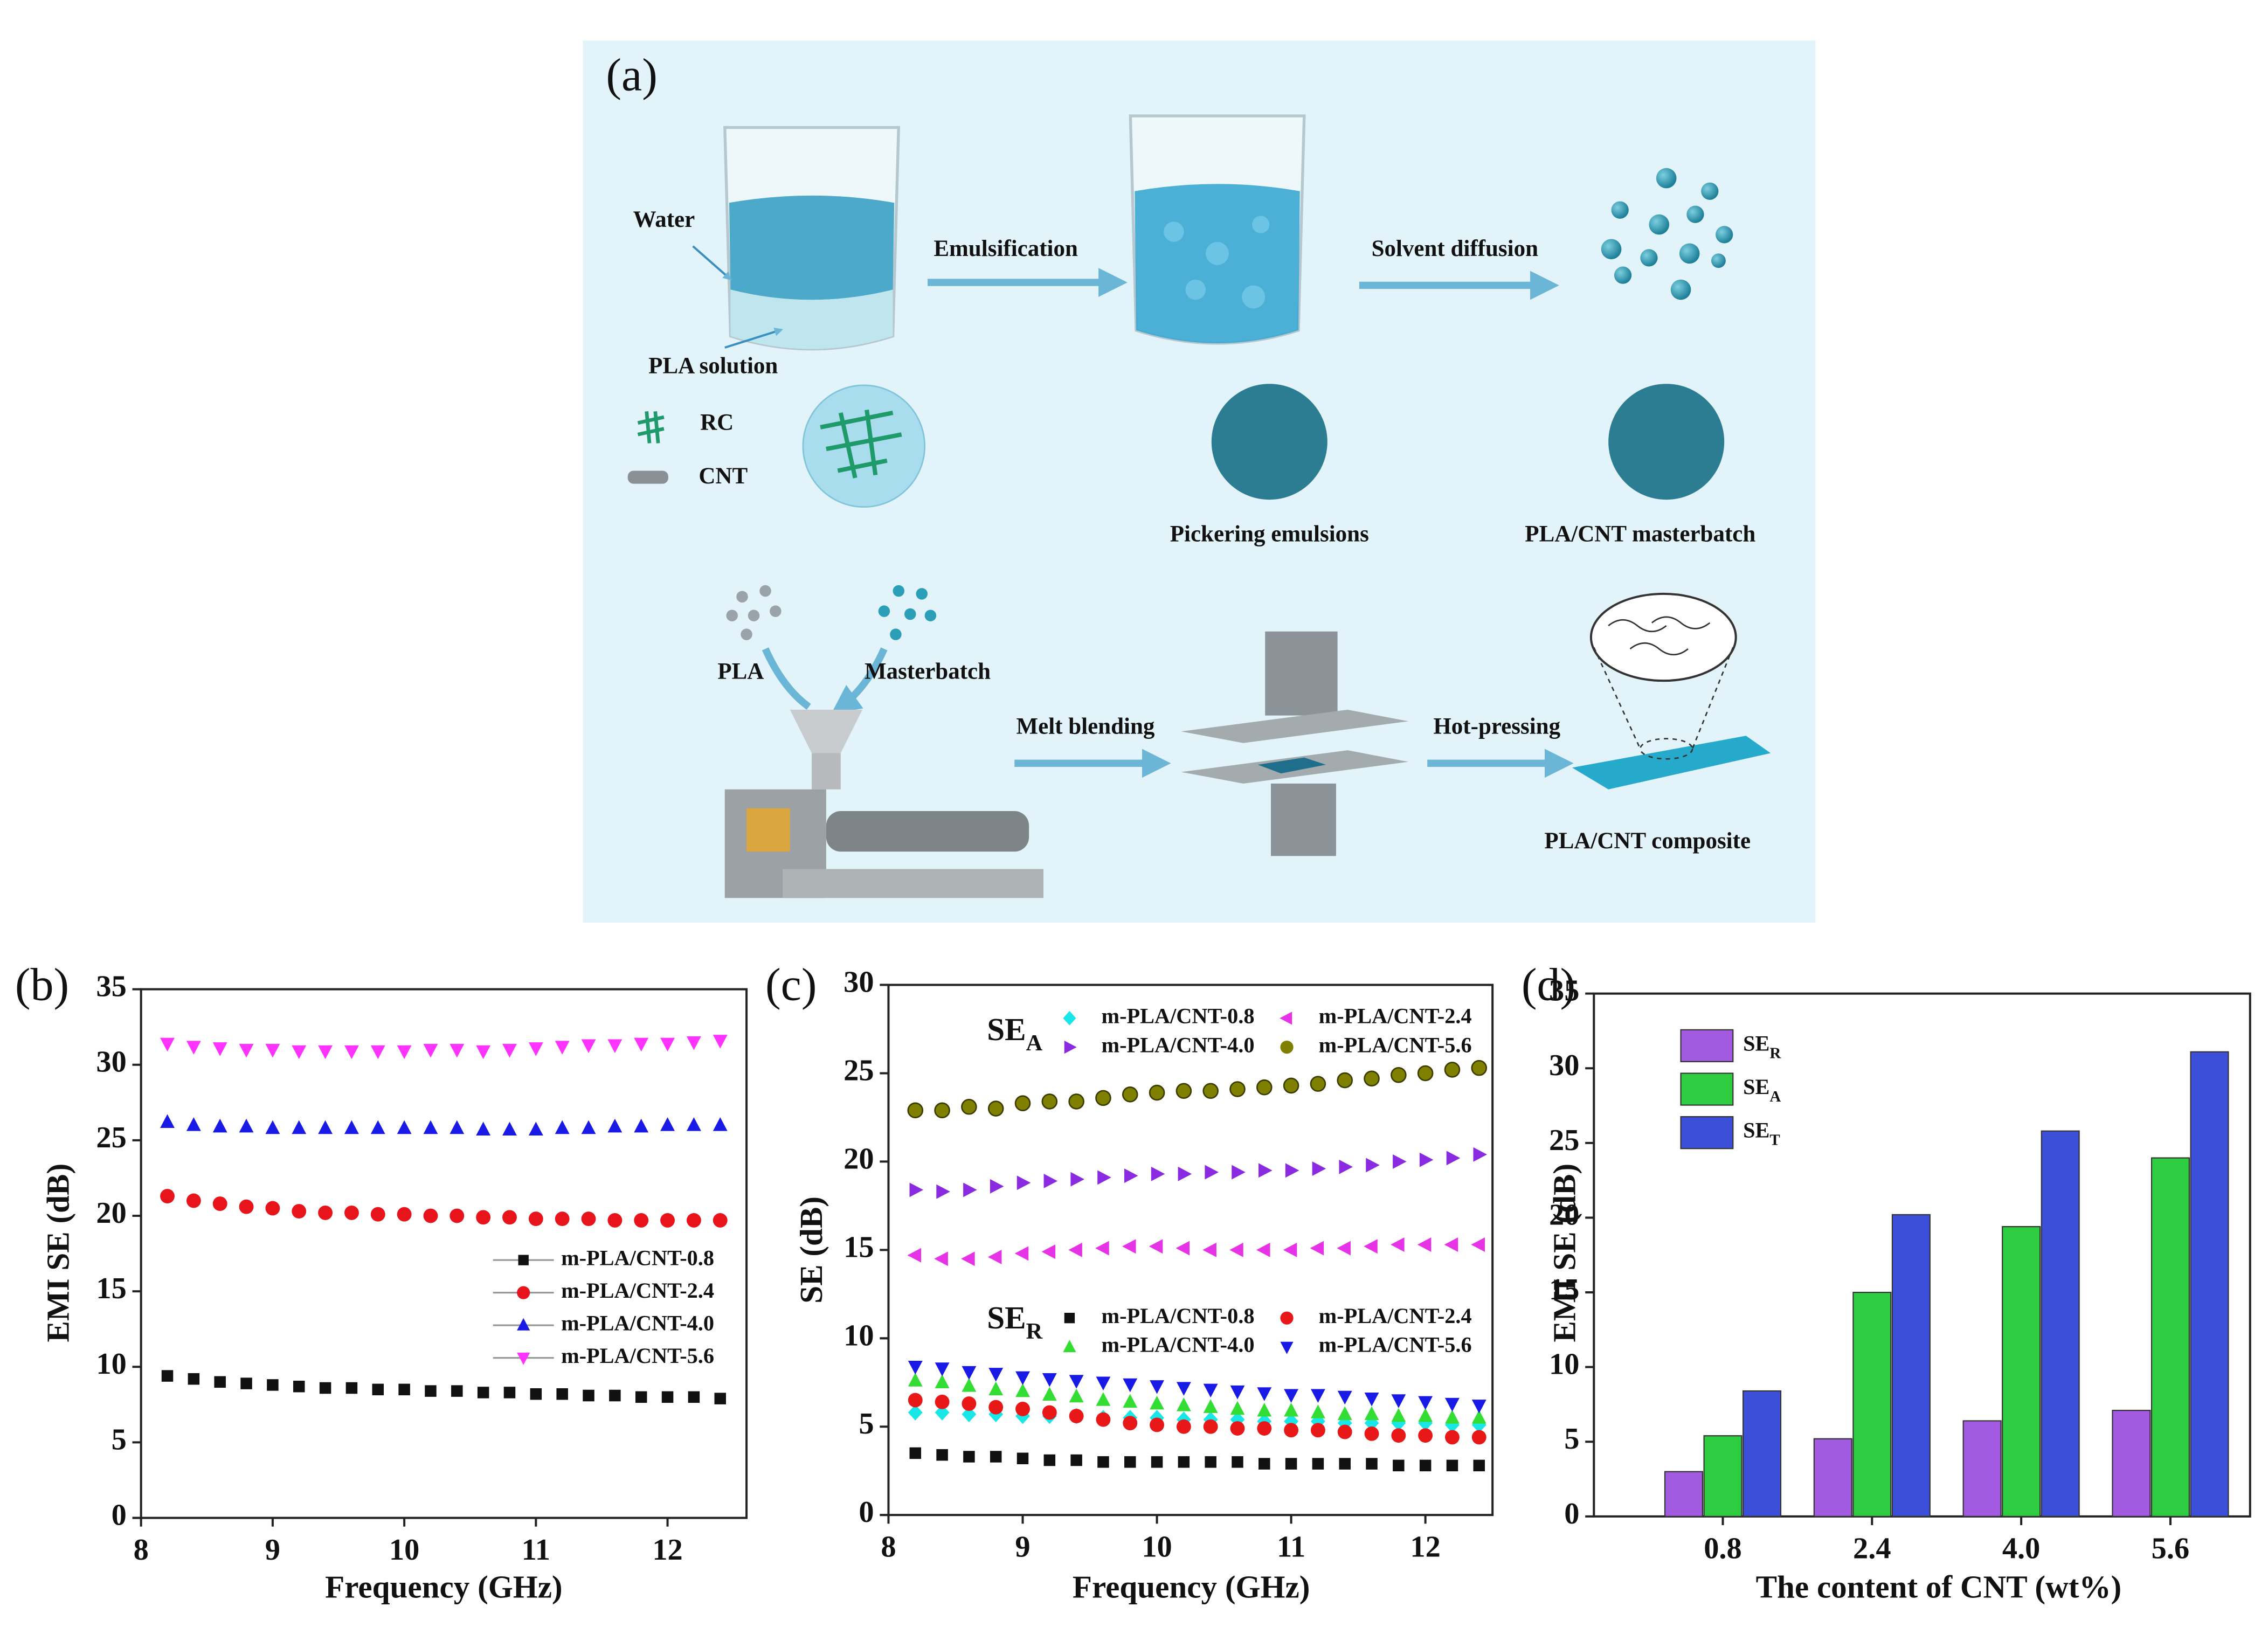 This screenshot has height=1641, width=2268. I want to click on x-axis-label: The content of CNT (wt%), so click(1939, 1587).